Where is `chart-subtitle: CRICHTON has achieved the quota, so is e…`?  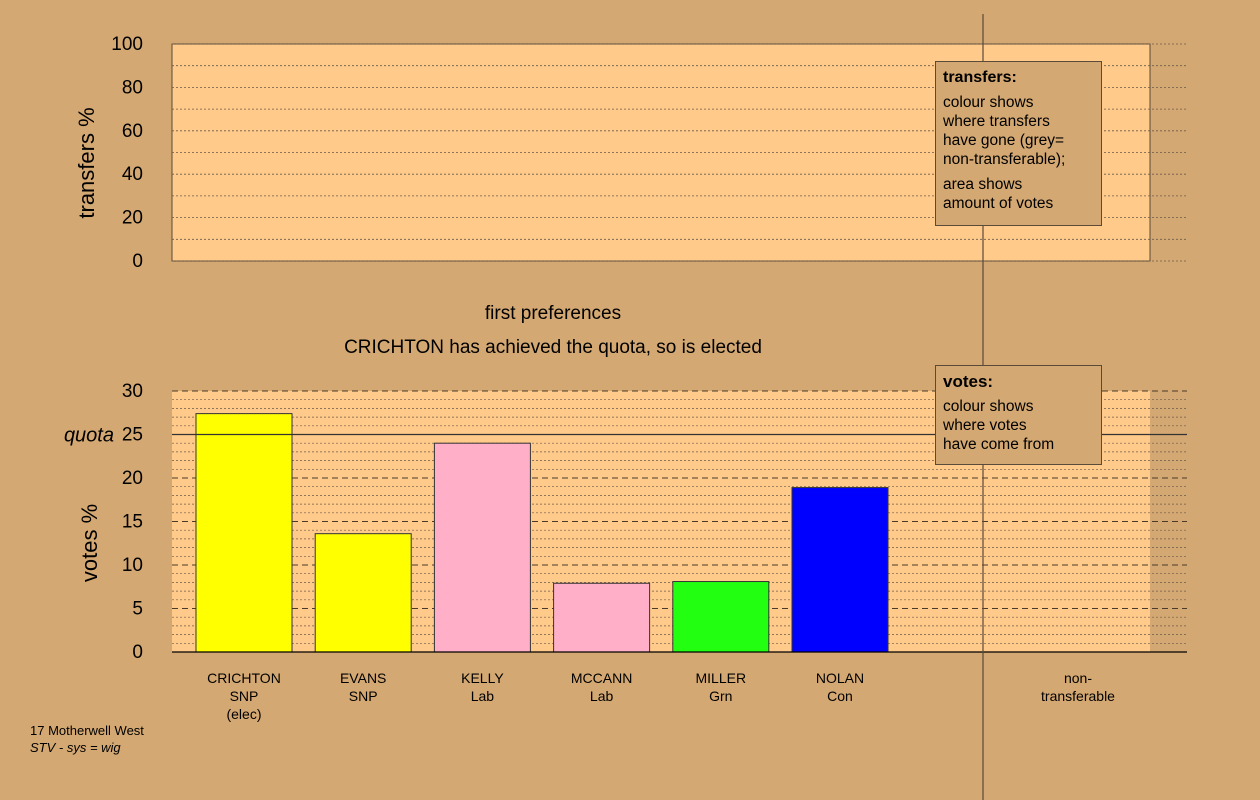
chart-subtitle: CRICHTON has achieved the quota, so is e… is located at coordinates (553, 347).